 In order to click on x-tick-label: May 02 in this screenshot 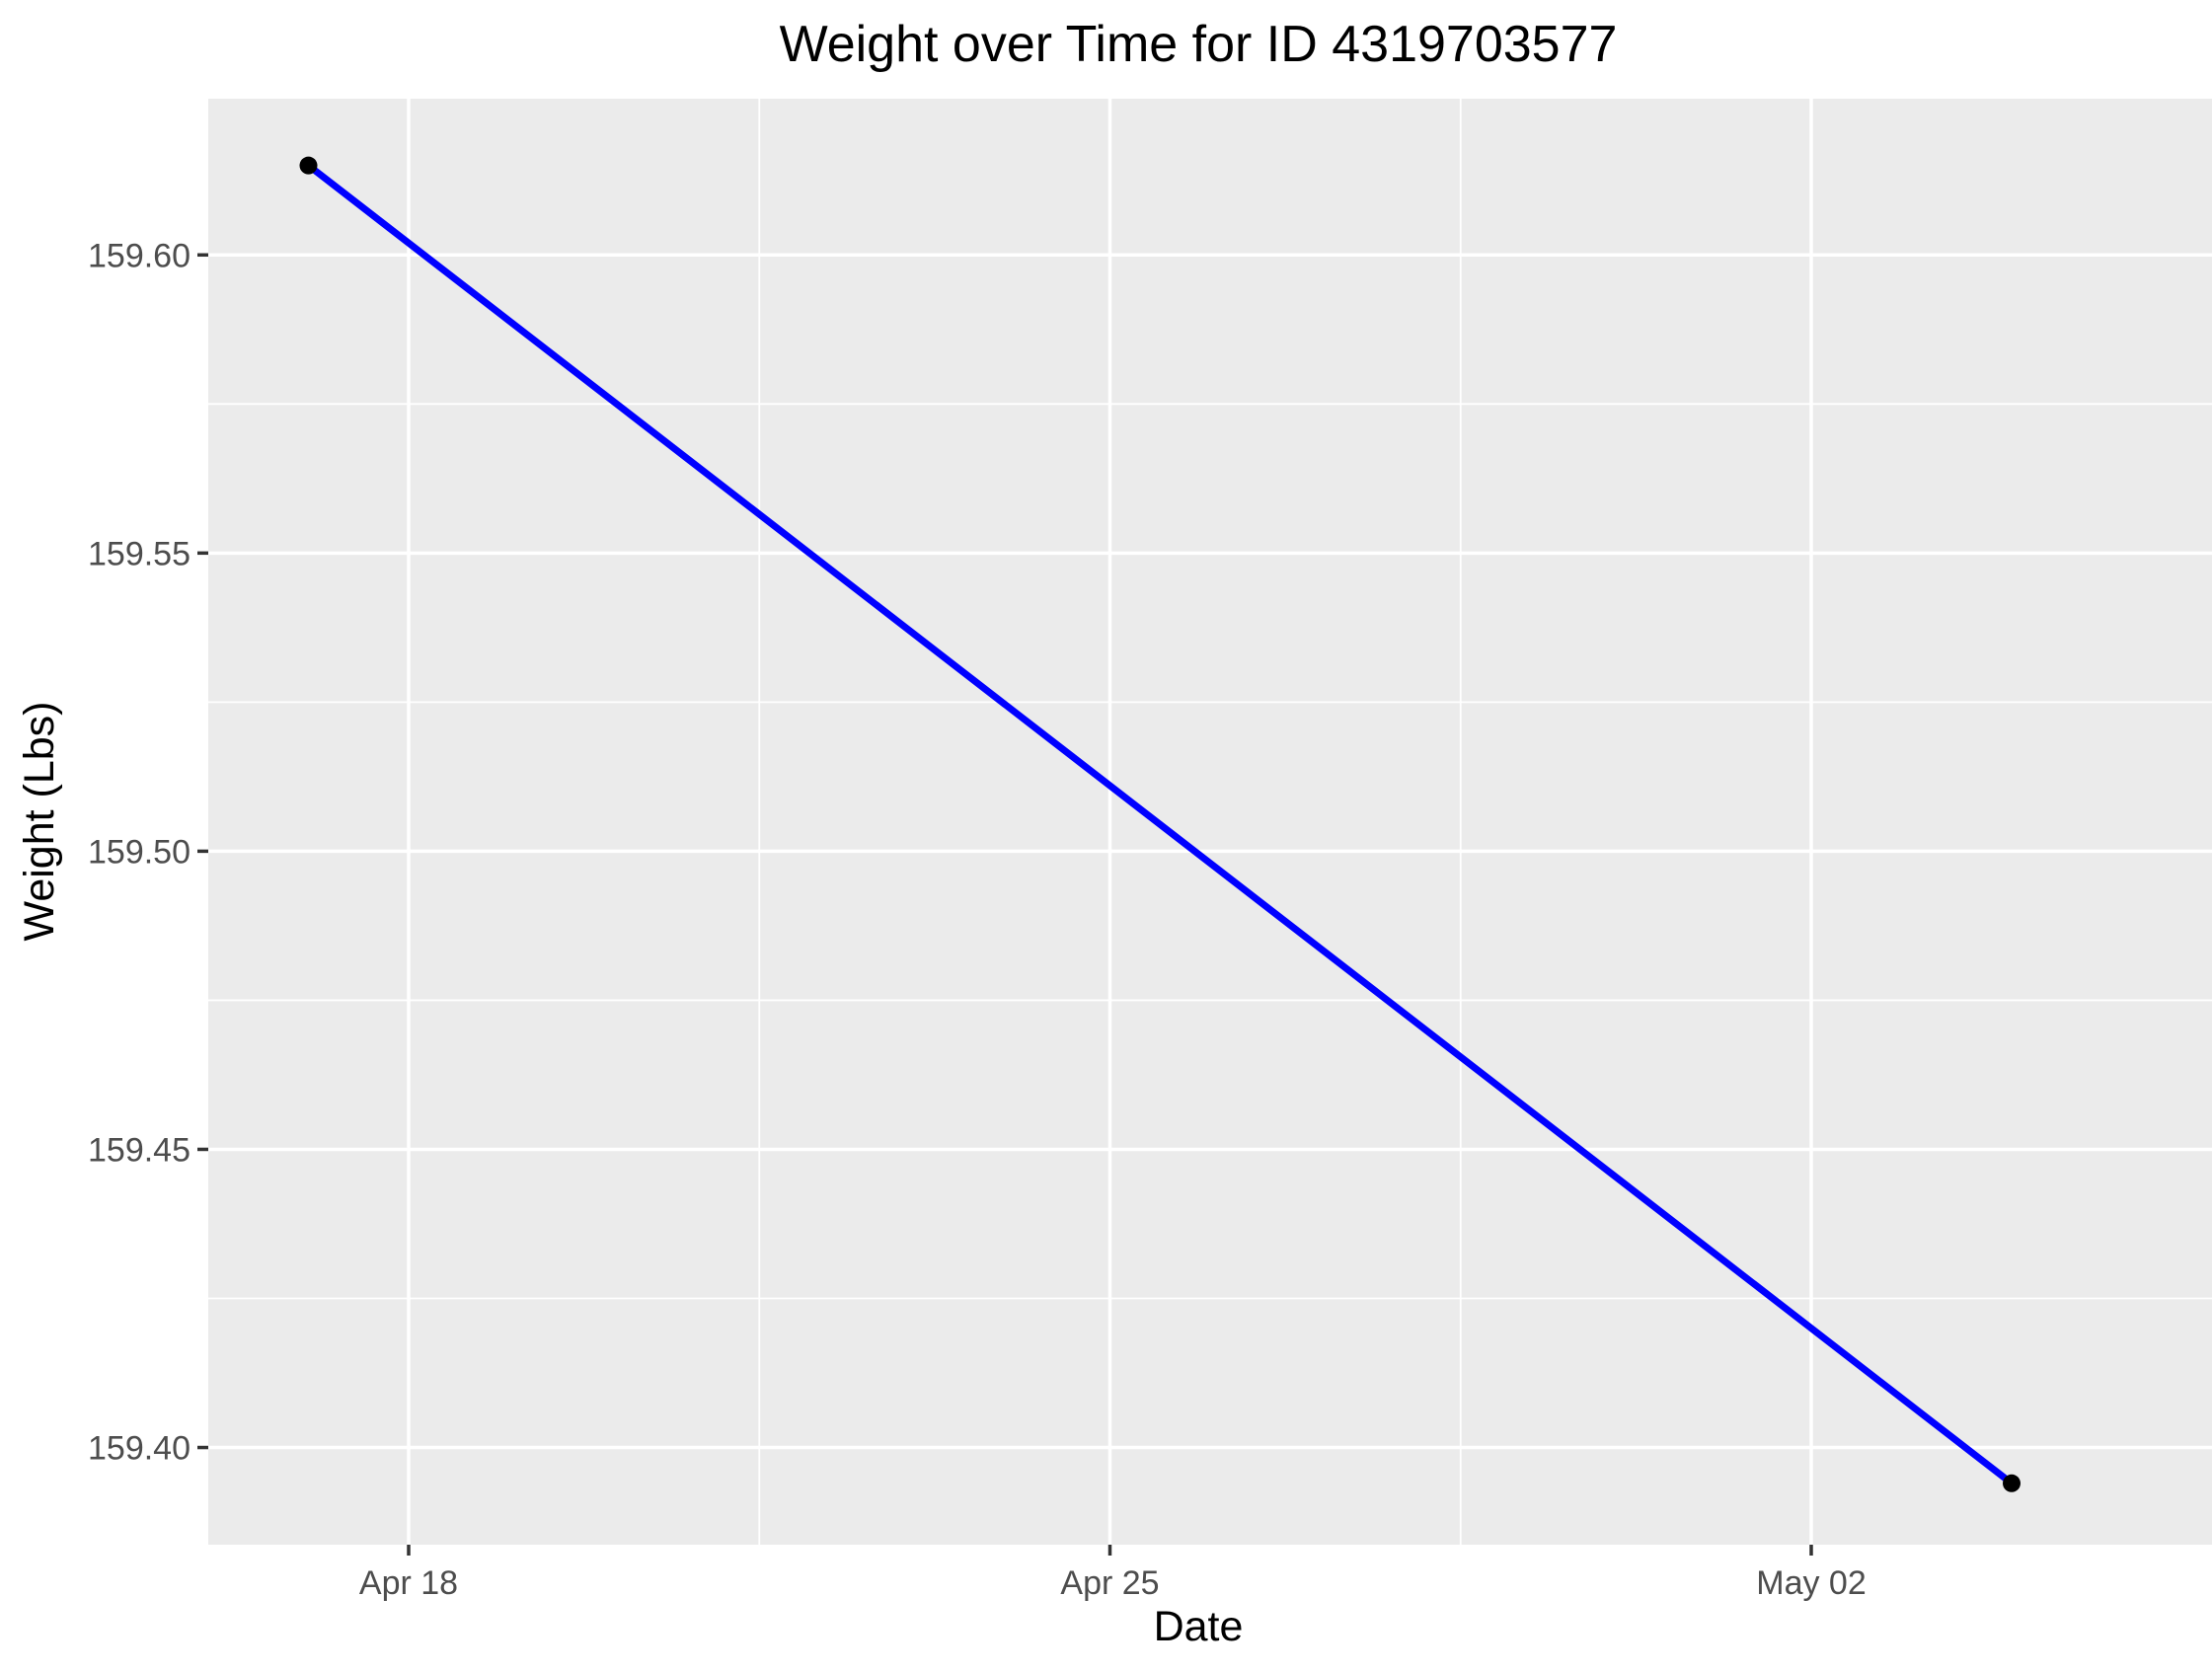, I will do `click(1811, 1583)`.